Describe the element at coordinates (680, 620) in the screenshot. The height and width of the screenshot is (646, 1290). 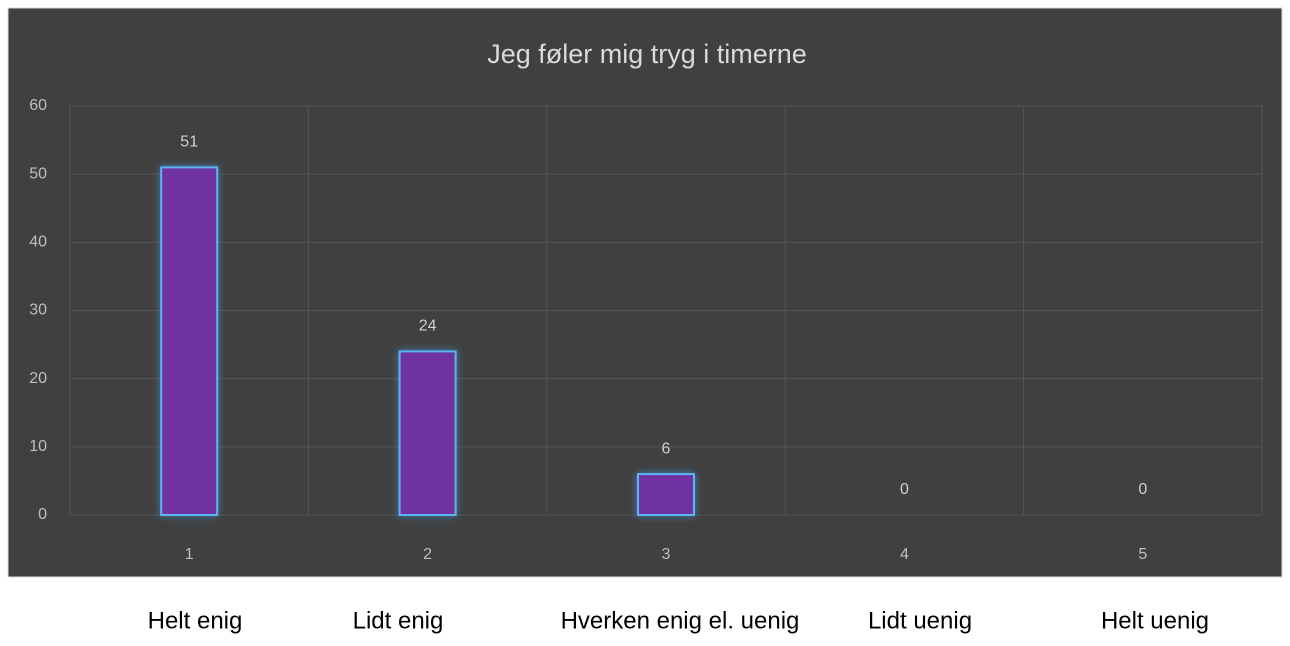
I see `category-description: Hverken enig el. uenig` at that location.